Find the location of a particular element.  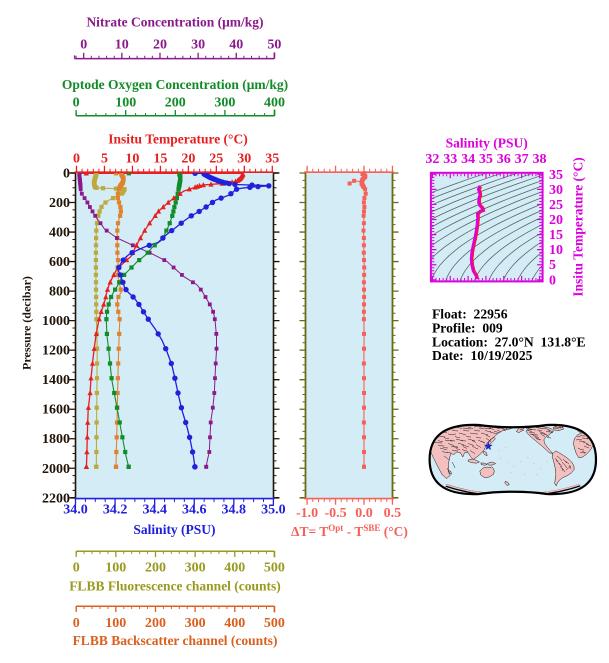

svg-text: 35.0 is located at coordinates (273, 510).